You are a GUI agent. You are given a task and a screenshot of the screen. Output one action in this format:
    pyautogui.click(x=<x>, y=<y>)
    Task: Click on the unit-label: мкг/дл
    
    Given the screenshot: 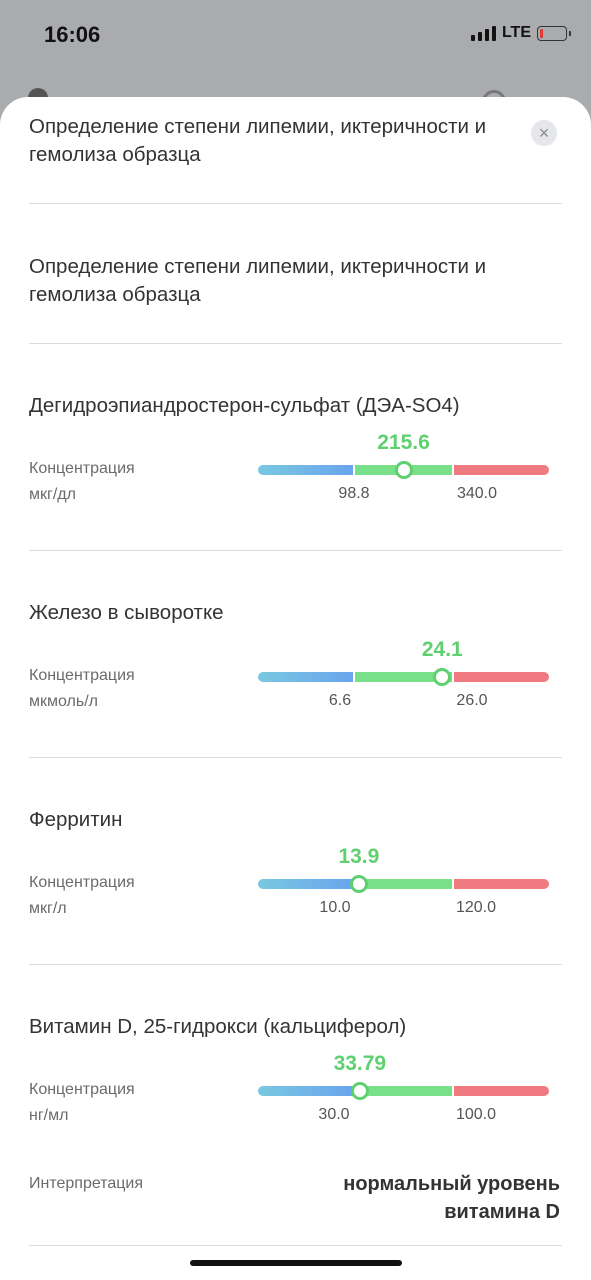 What is the action you would take?
    pyautogui.click(x=52, y=494)
    